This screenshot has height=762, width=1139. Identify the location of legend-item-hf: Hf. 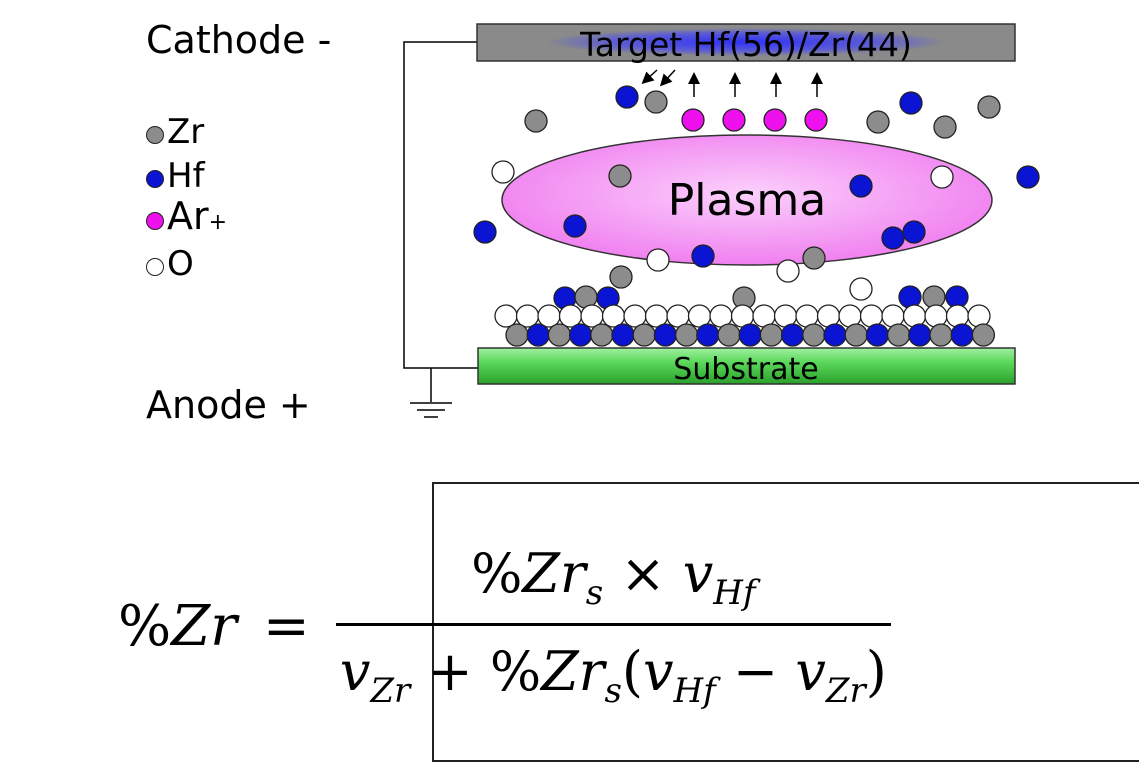
(175, 176).